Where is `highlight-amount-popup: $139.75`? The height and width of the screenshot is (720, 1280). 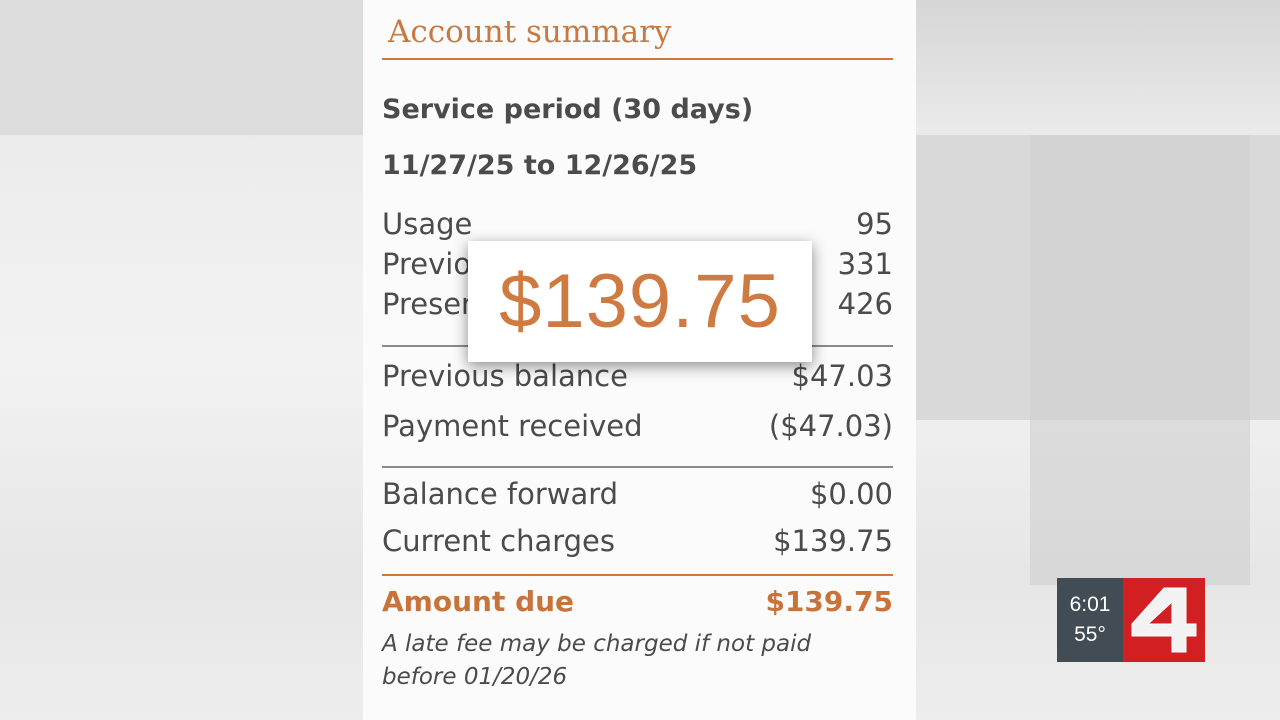 highlight-amount-popup: $139.75 is located at coordinates (640, 301).